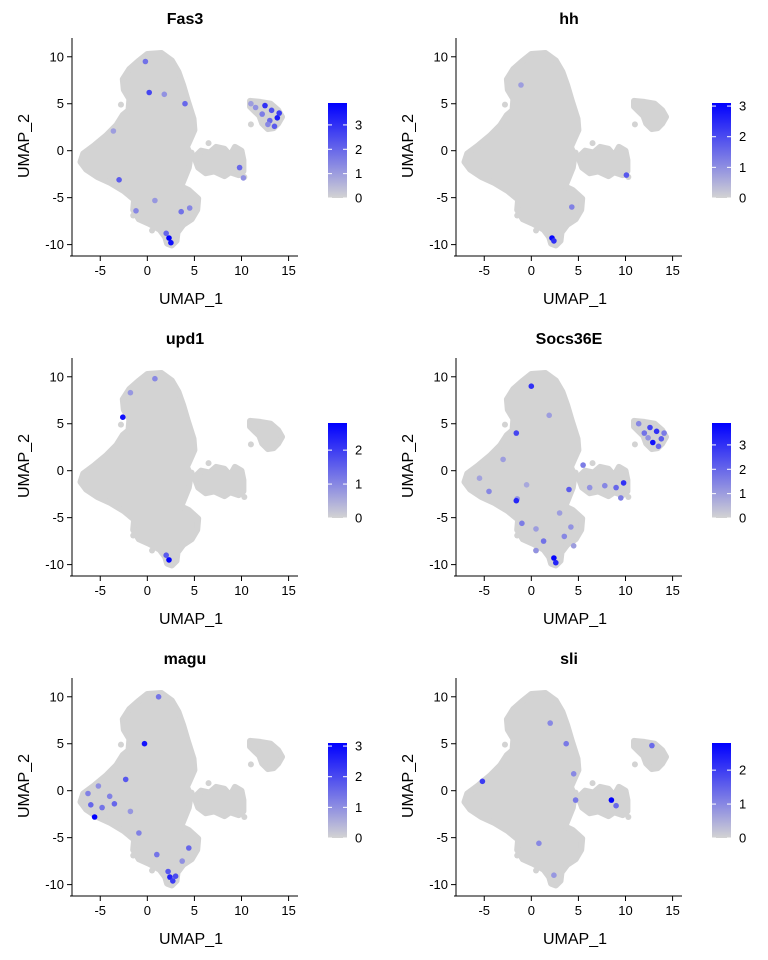 This screenshot has height=960, width=768. I want to click on panel-title: Socs36E, so click(569, 339).